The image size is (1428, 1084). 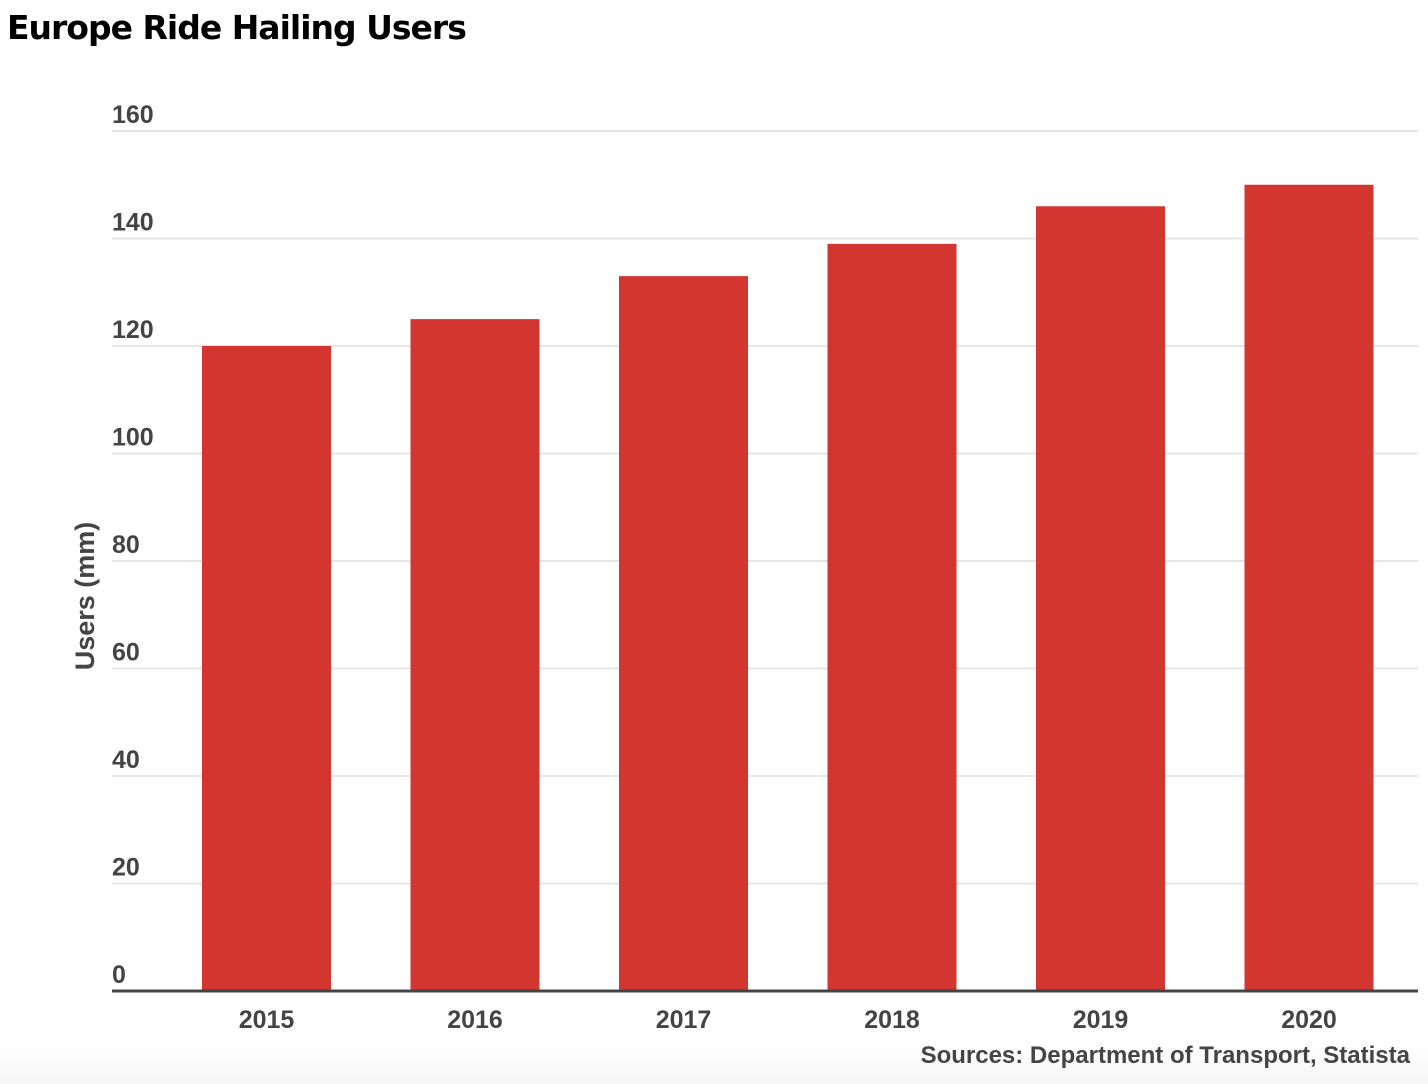 What do you see at coordinates (1101, 1020) in the screenshot?
I see `x-tick-label: 2019` at bounding box center [1101, 1020].